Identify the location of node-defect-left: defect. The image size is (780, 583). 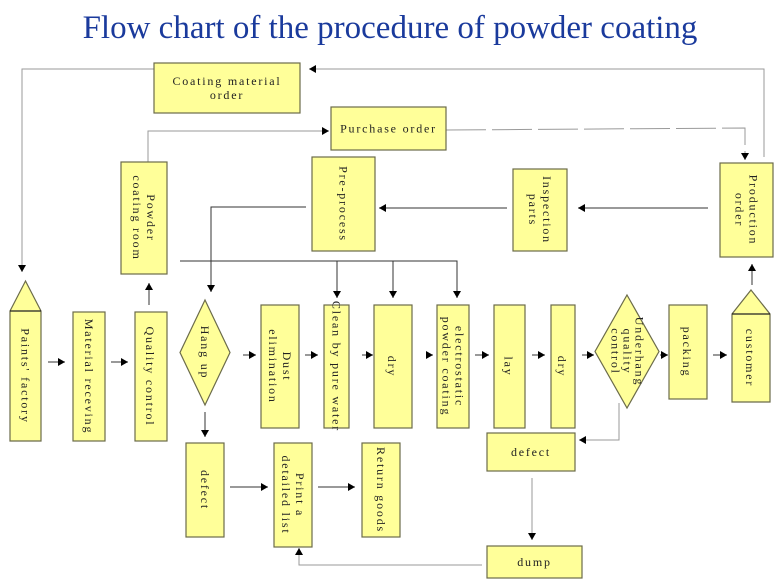
(205, 490).